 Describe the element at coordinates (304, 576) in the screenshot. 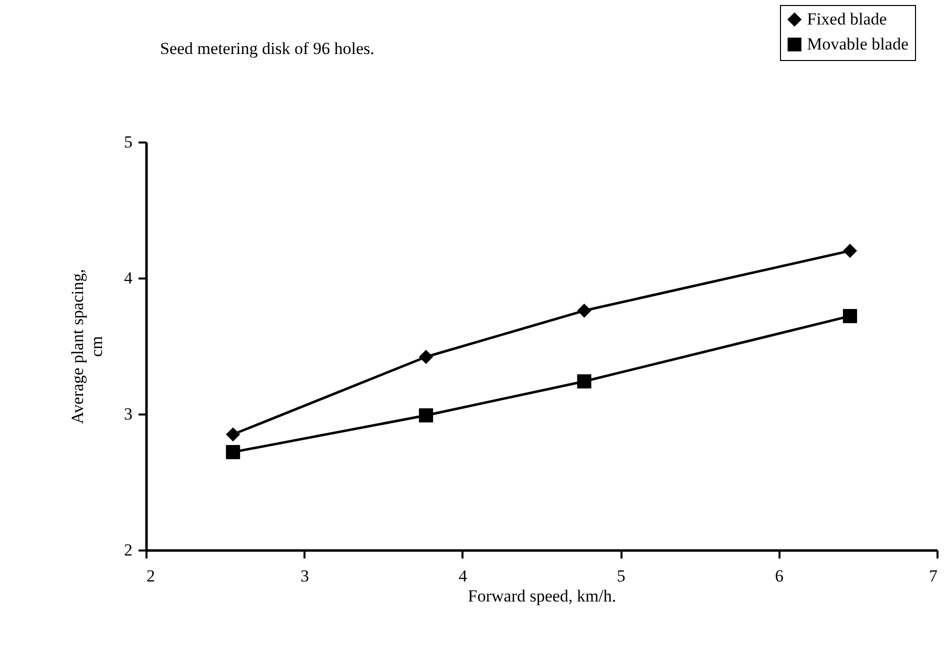

I see `x-tick-label: 3` at that location.